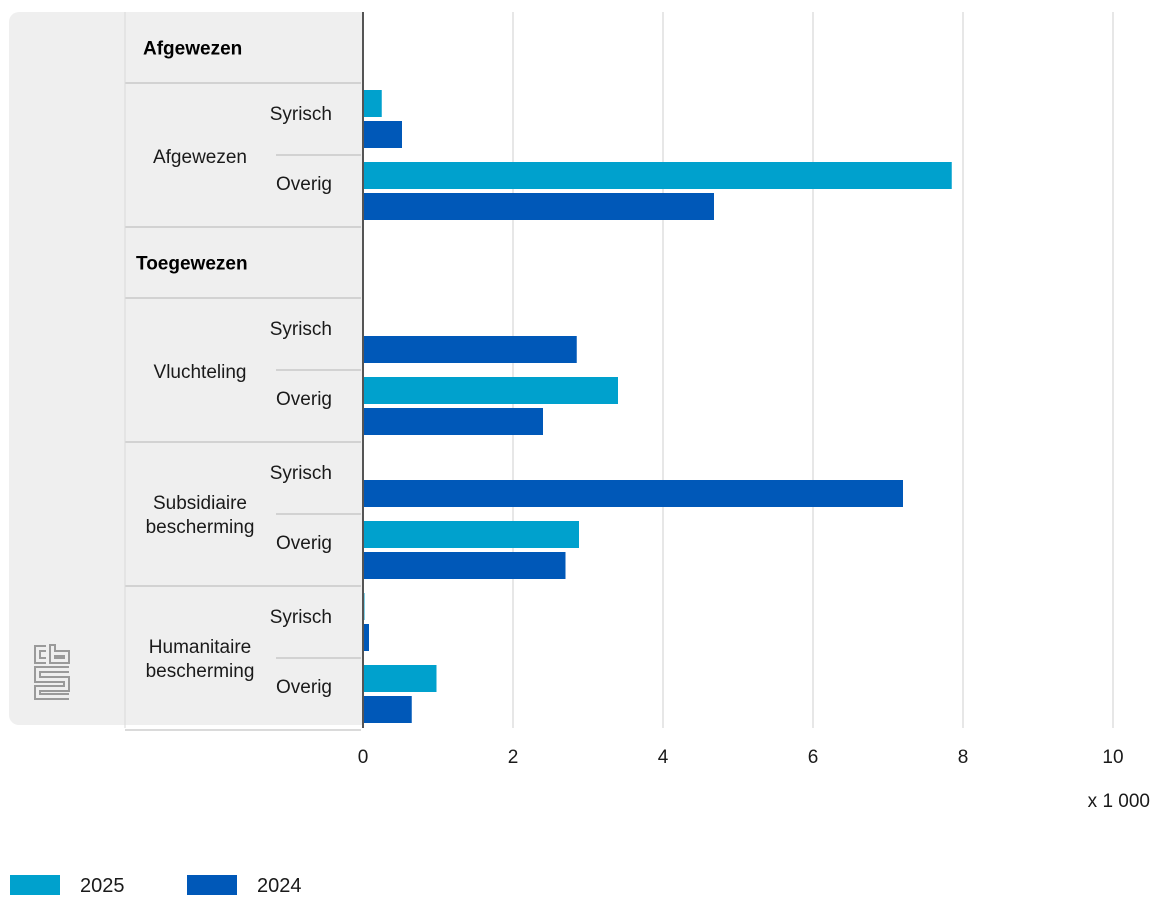 This screenshot has height=897, width=1155. What do you see at coordinates (363, 757) in the screenshot?
I see `x-tick-label: 0` at bounding box center [363, 757].